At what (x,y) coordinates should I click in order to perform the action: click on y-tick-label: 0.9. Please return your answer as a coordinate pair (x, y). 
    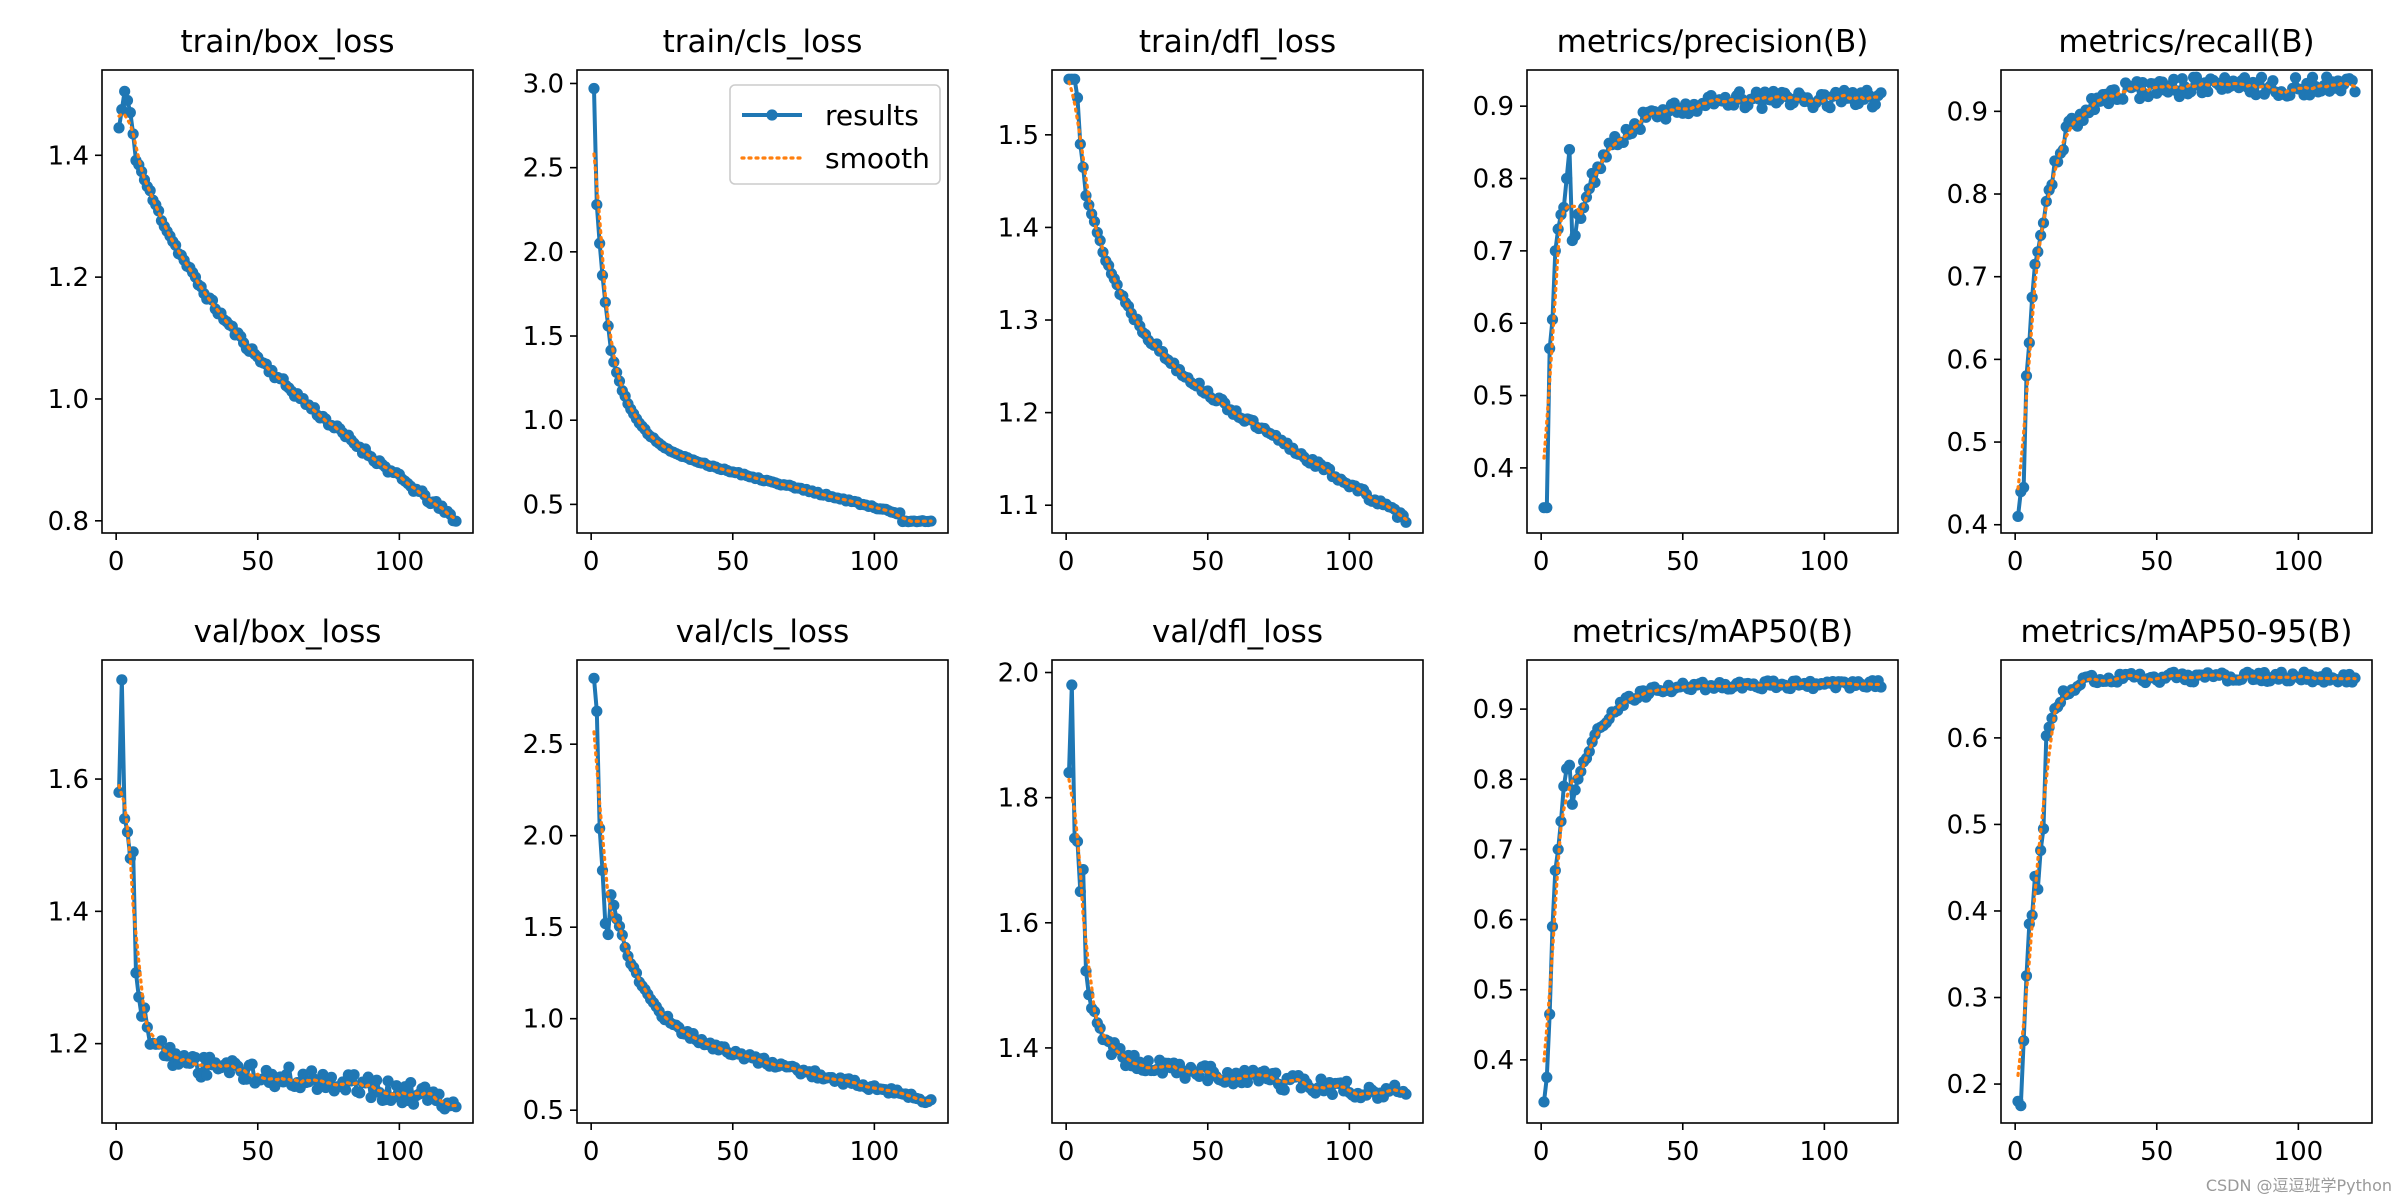
    Looking at the image, I should click on (1493, 710).